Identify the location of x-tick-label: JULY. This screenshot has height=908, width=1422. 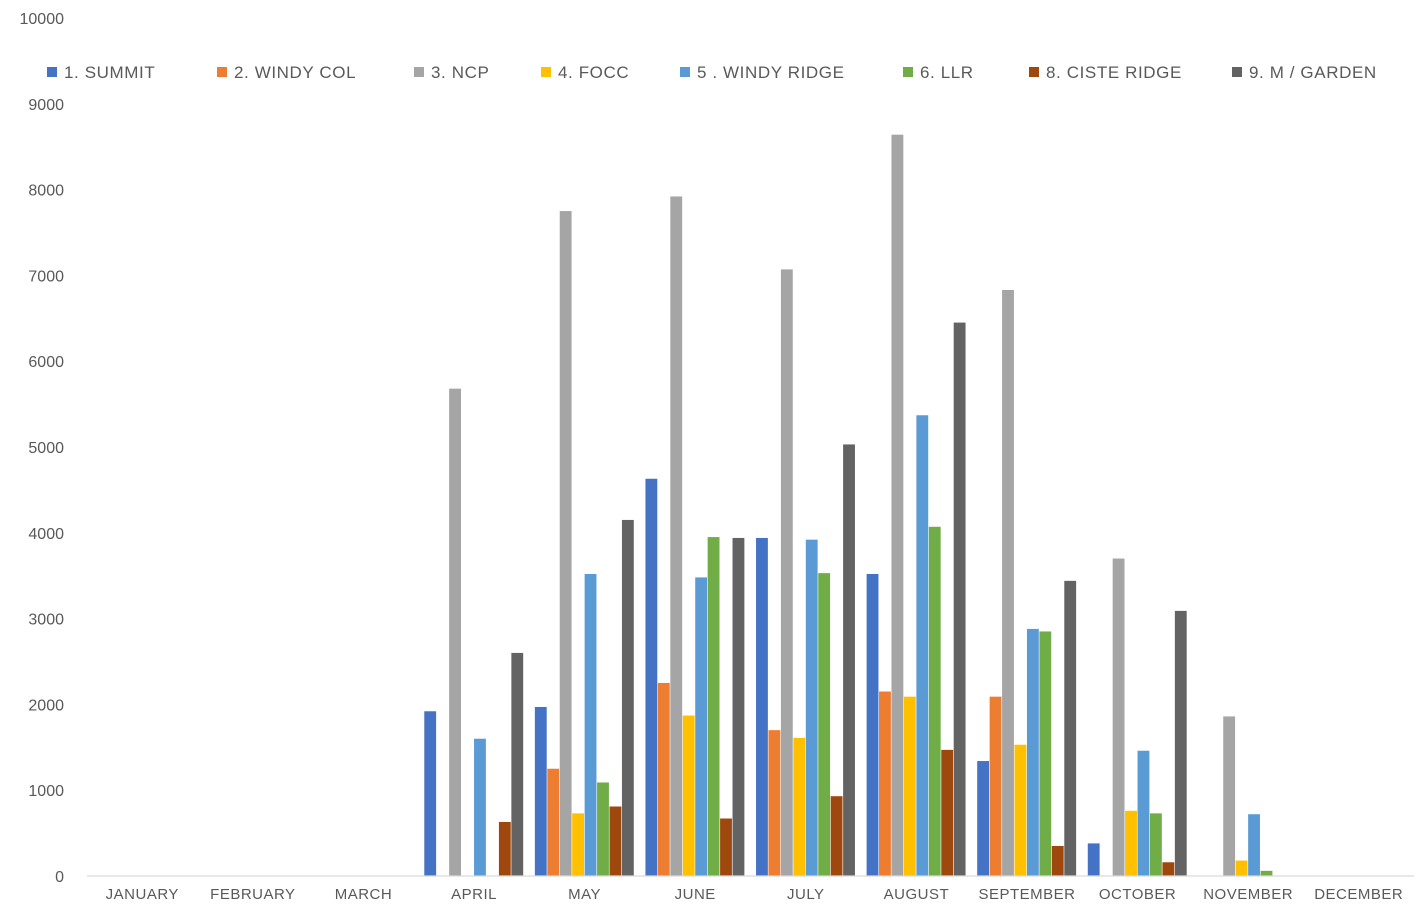
(806, 894).